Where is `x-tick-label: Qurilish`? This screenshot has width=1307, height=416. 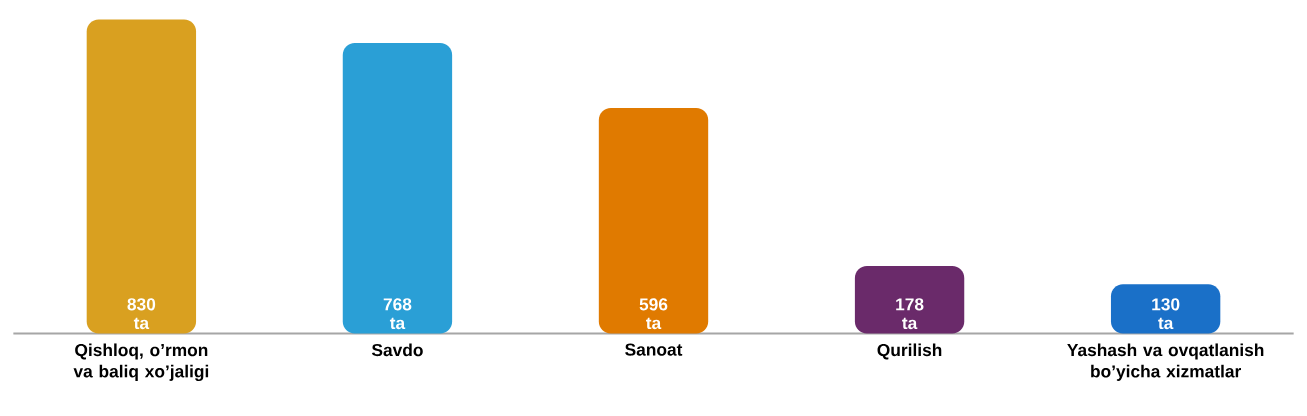
x-tick-label: Qurilish is located at coordinates (909, 351).